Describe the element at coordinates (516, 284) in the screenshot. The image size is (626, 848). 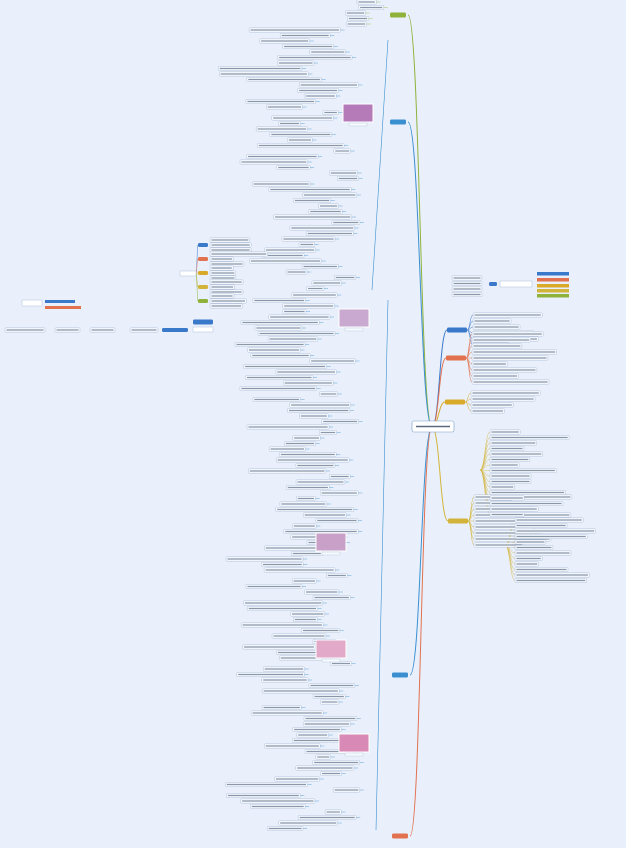
I see `legend-node` at that location.